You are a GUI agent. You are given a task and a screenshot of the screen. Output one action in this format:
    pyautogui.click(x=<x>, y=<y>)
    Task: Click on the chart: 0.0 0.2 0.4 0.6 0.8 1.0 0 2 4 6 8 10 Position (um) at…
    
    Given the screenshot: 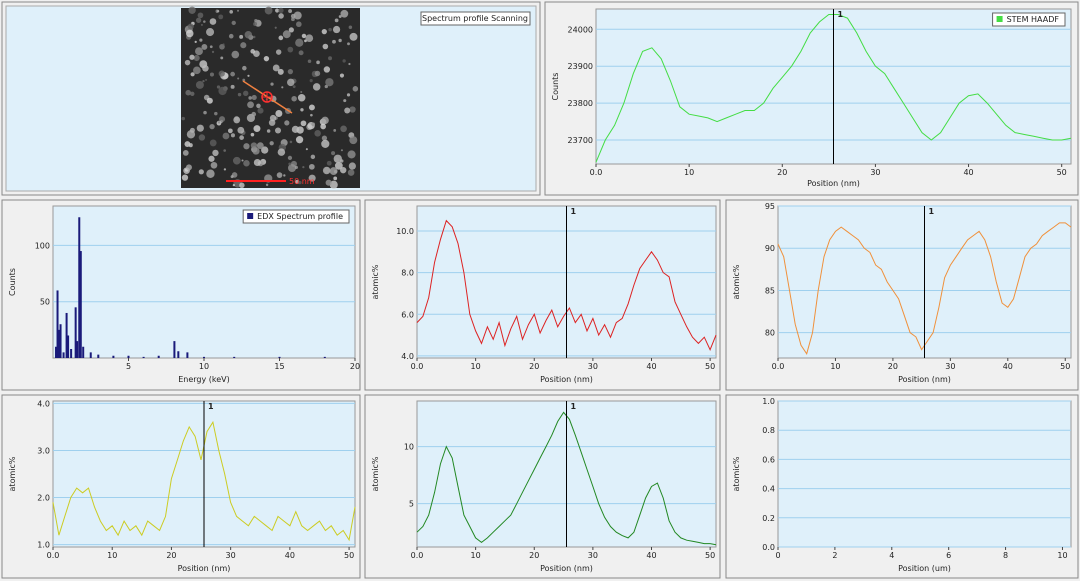 What is the action you would take?
    pyautogui.click(x=902, y=486)
    